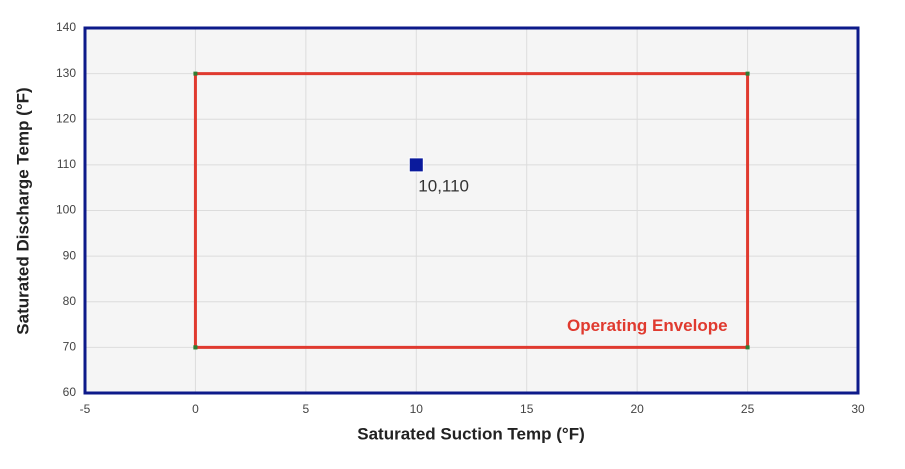 Image resolution: width=905 pixels, height=469 pixels. I want to click on y-tick-label: 110, so click(66, 164).